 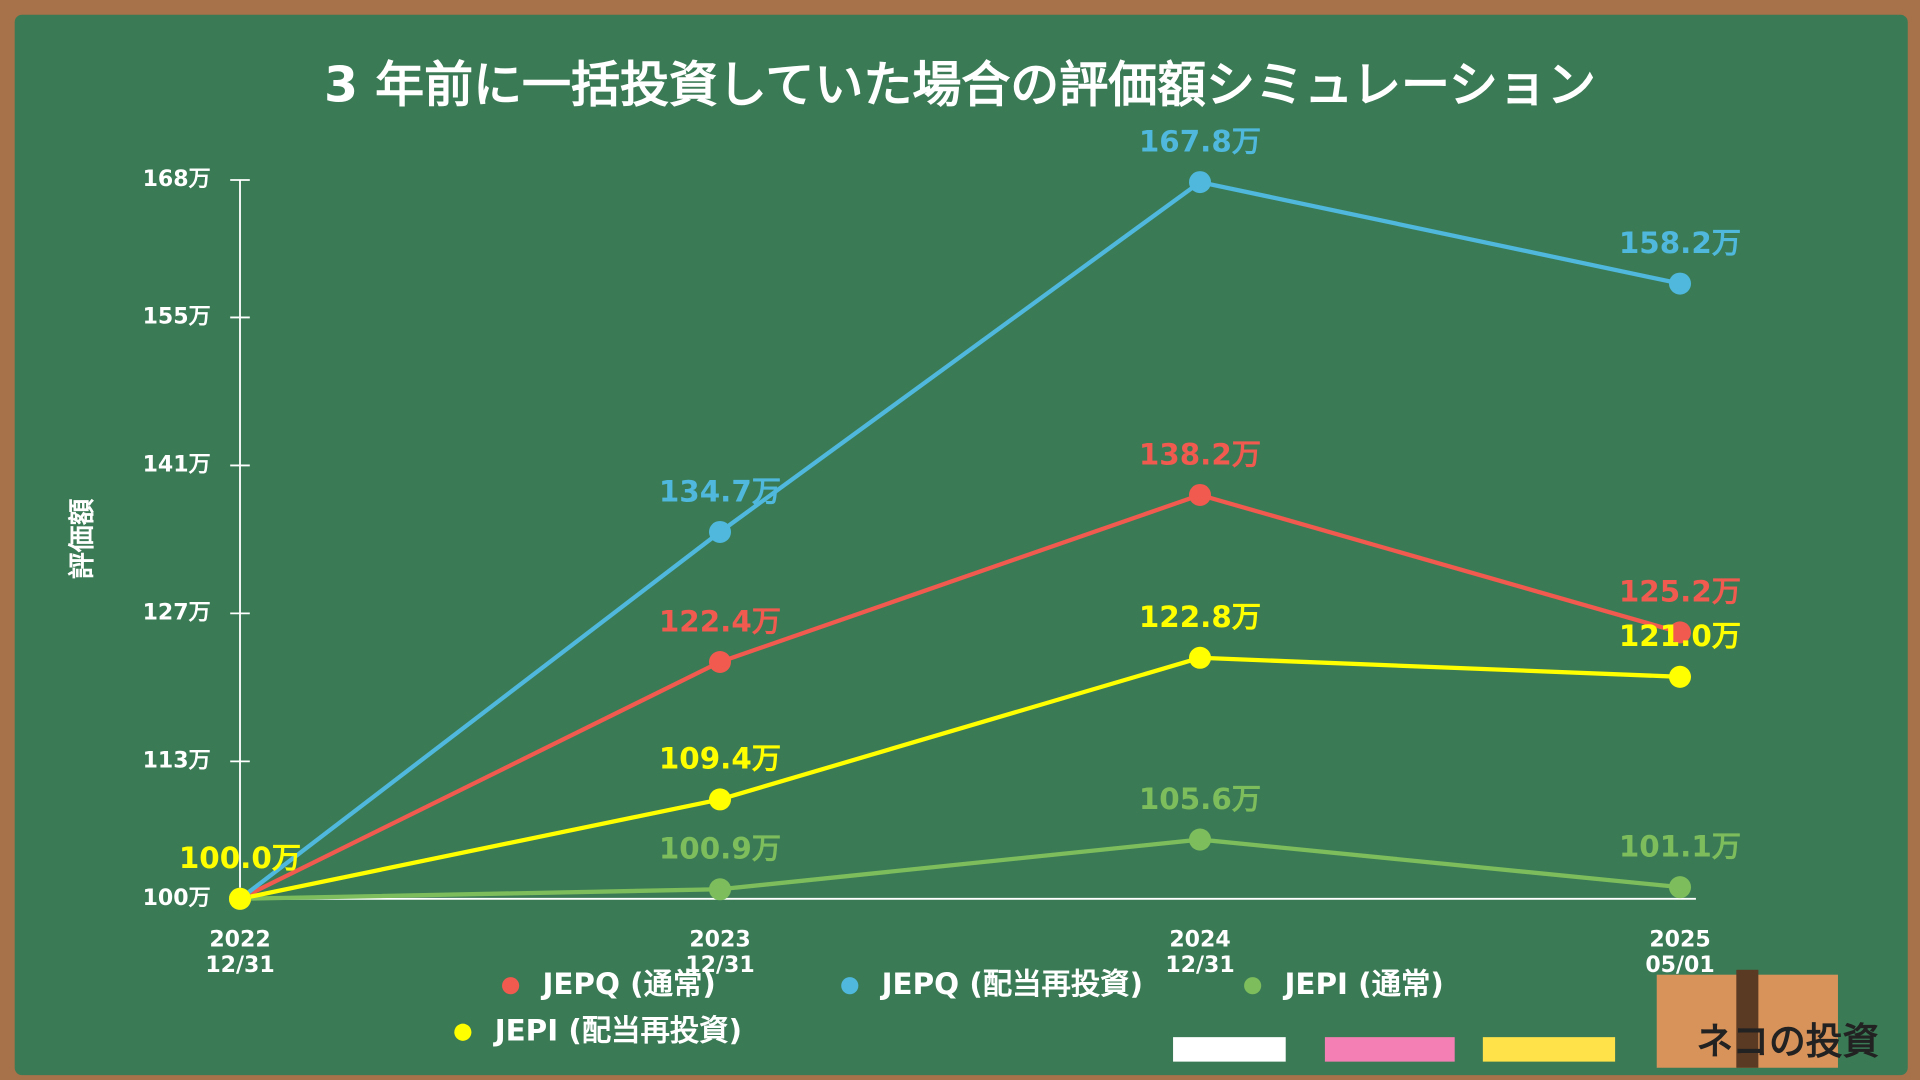 I want to click on data-label: 158.2万, so click(x=1680, y=243).